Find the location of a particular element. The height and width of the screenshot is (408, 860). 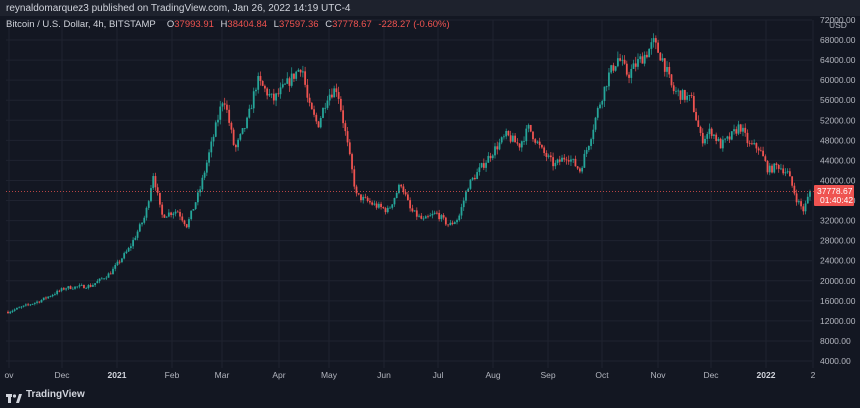

x-tick-label: Nov is located at coordinates (658, 375).